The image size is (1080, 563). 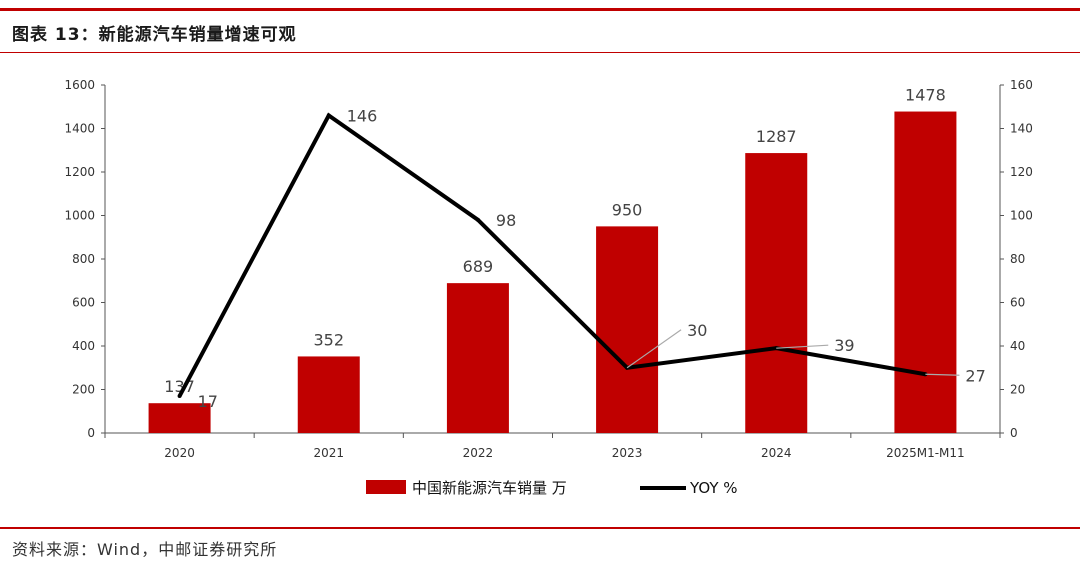 I want to click on left-tick-label: 1400, so click(x=79, y=129).